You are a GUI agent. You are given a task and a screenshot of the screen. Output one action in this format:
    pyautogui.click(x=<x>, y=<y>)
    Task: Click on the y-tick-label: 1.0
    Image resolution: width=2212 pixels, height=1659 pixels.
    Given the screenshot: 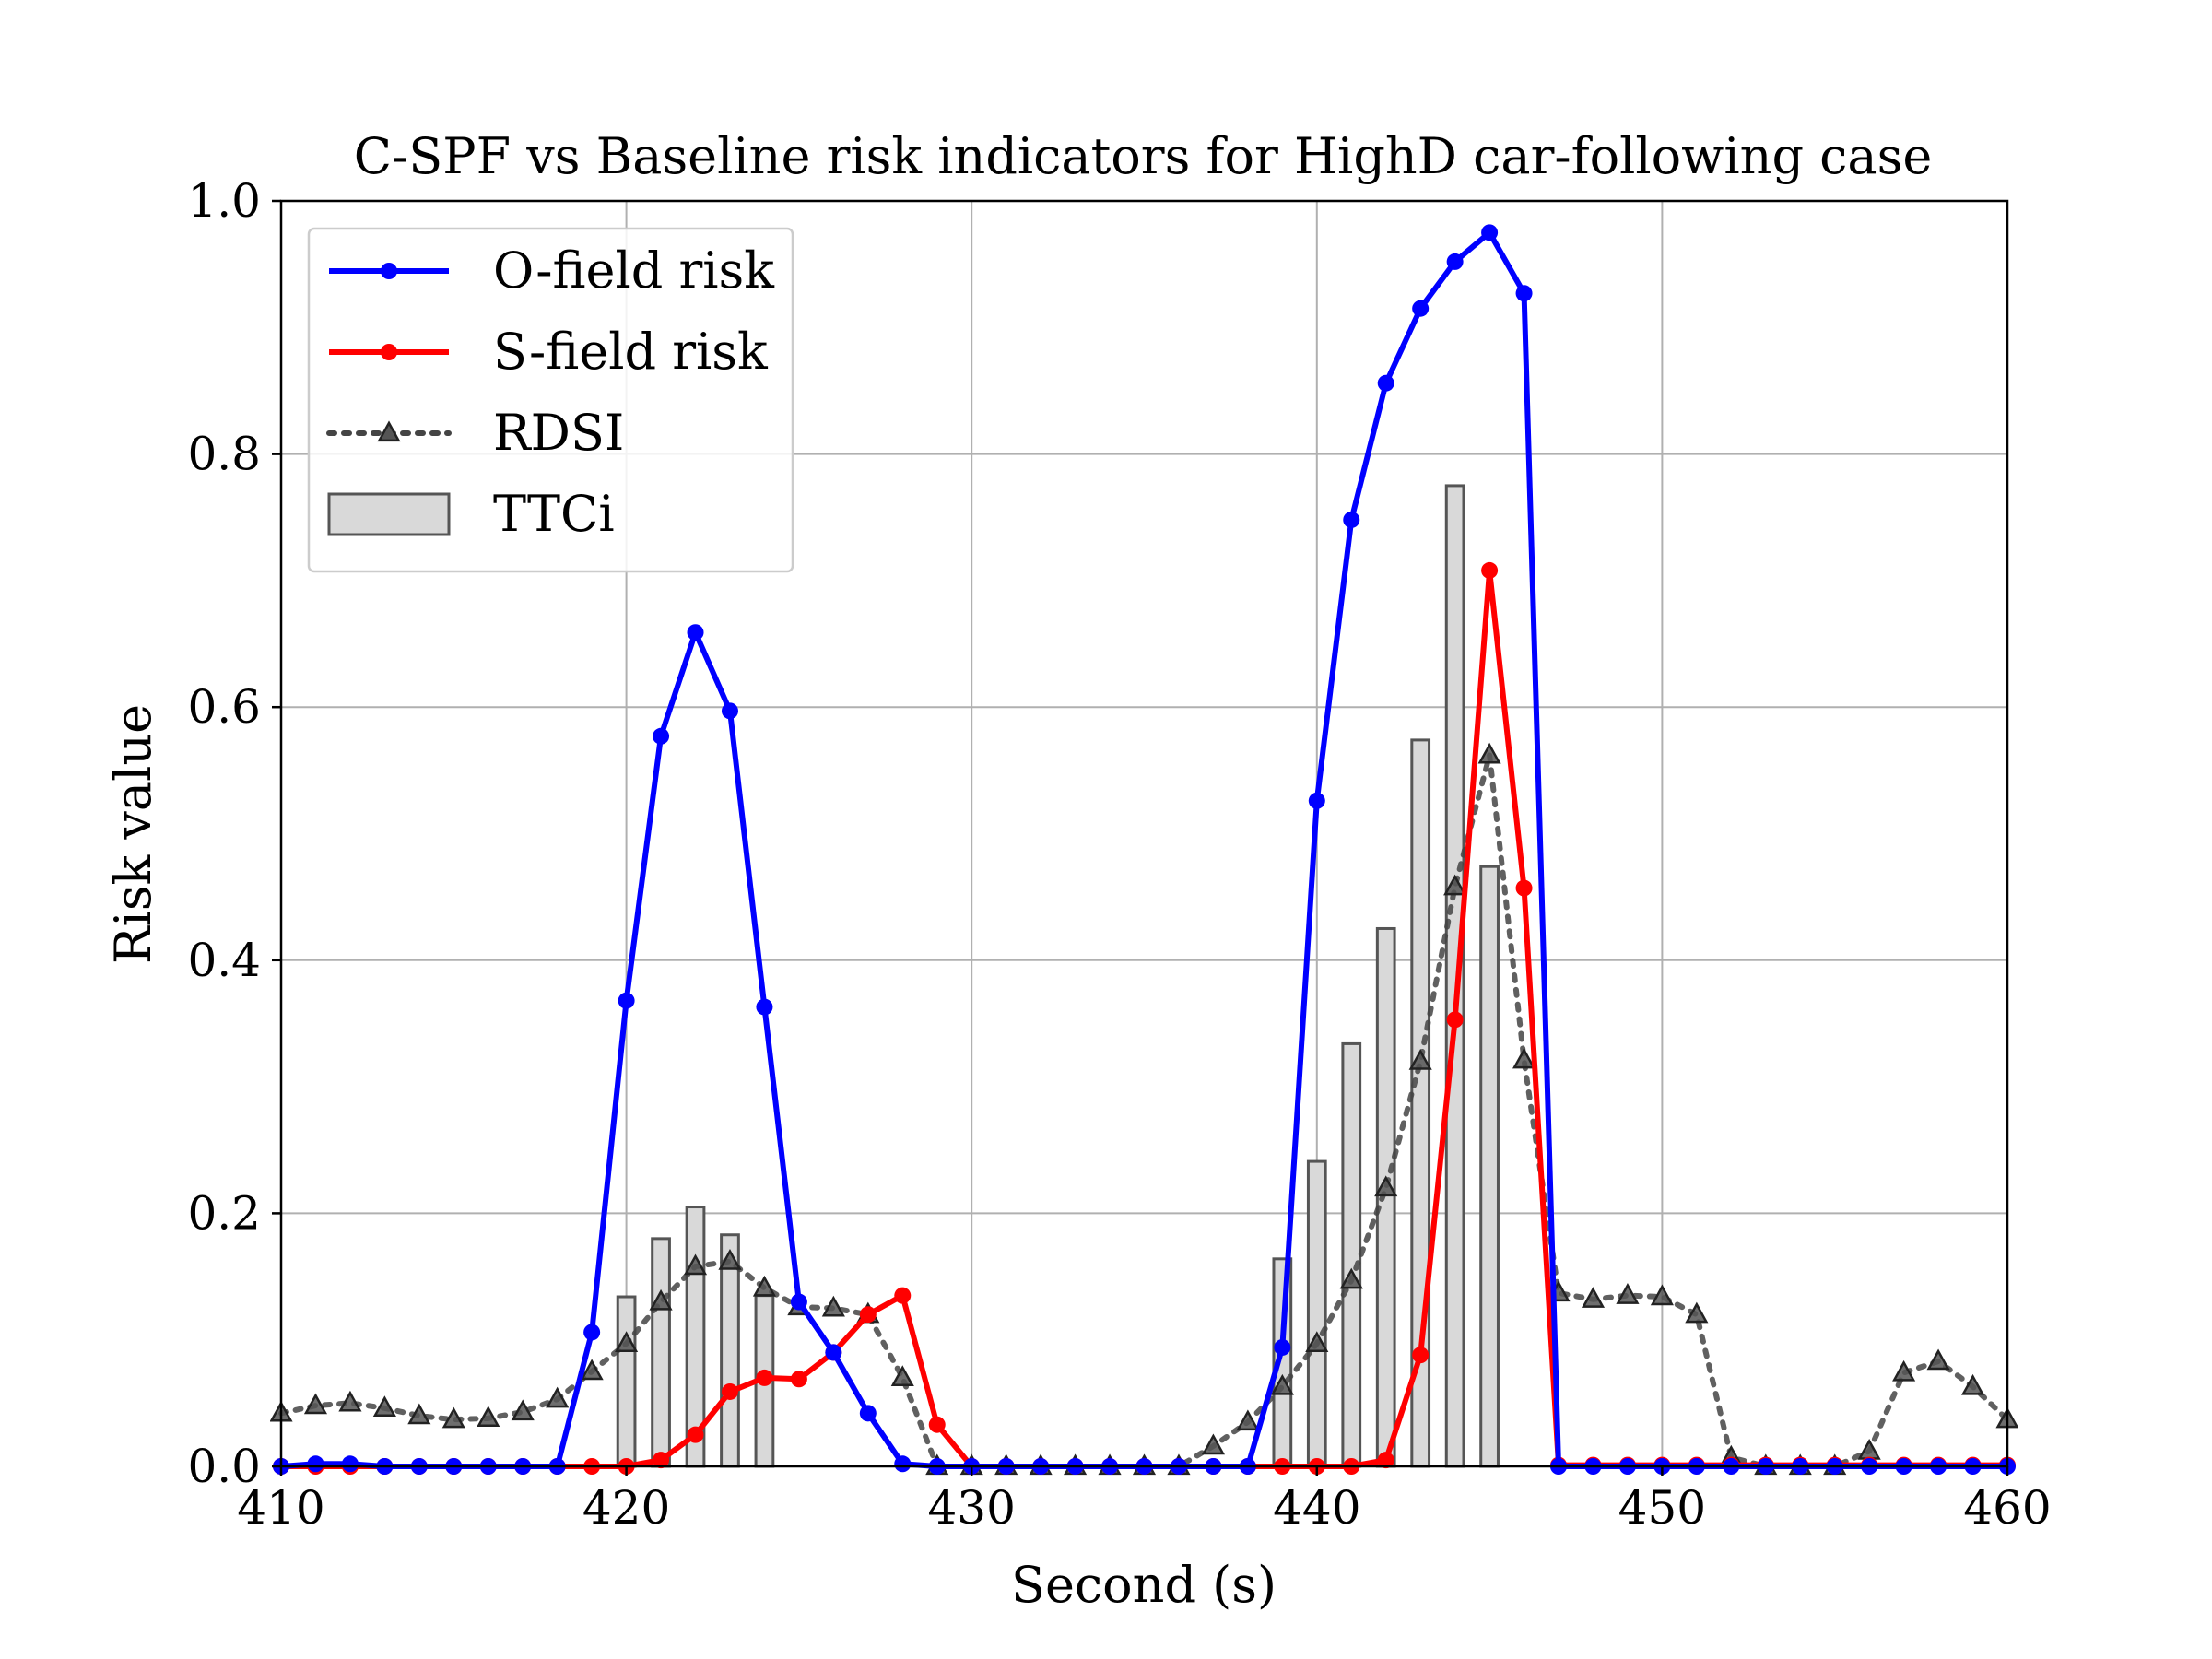 What is the action you would take?
    pyautogui.click(x=224, y=201)
    